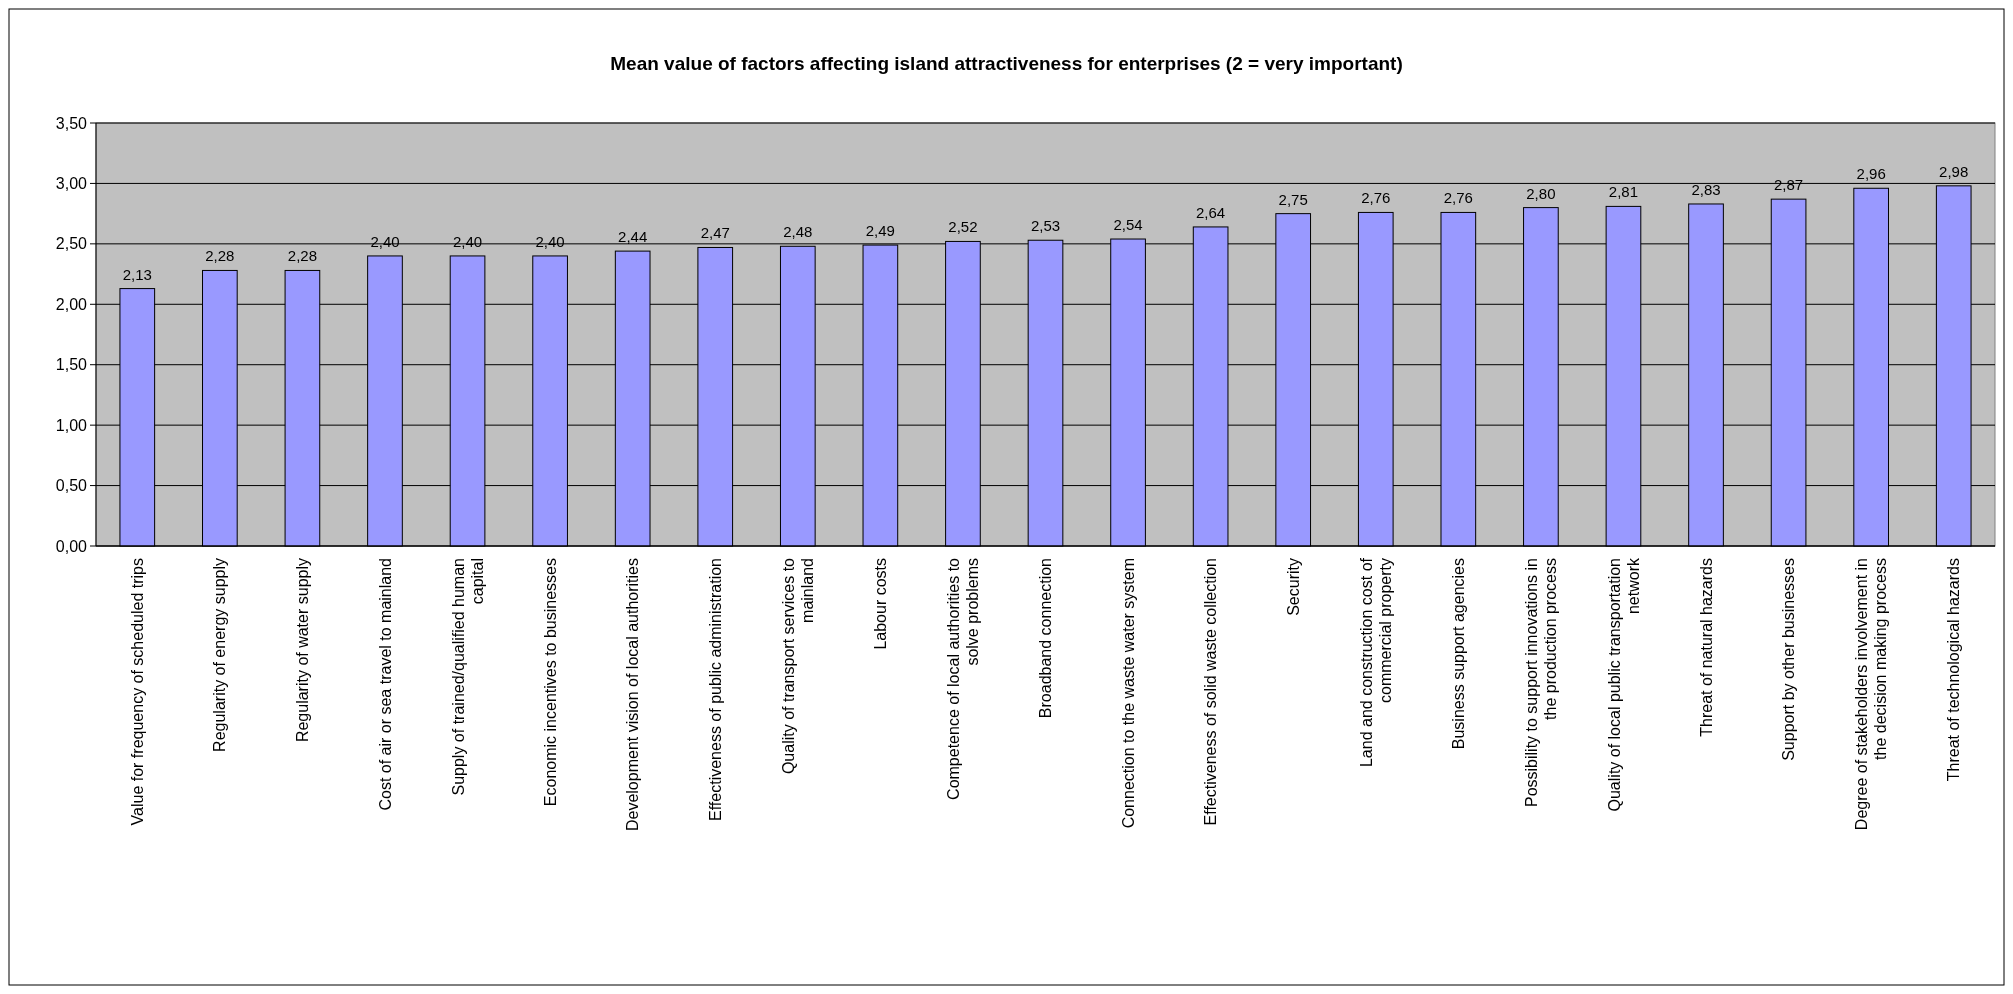 The width and height of the screenshot is (2013, 994). I want to click on x-tick-label: Effectiveness of public administration, so click(715, 689).